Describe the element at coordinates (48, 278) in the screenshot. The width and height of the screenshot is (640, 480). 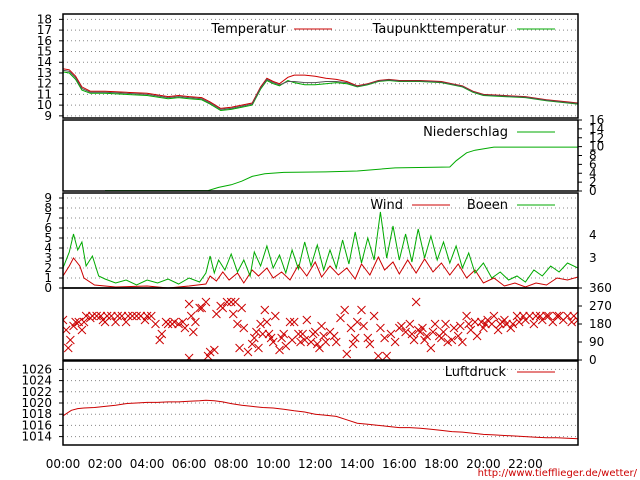
I see `y-tick-label: 1` at that location.